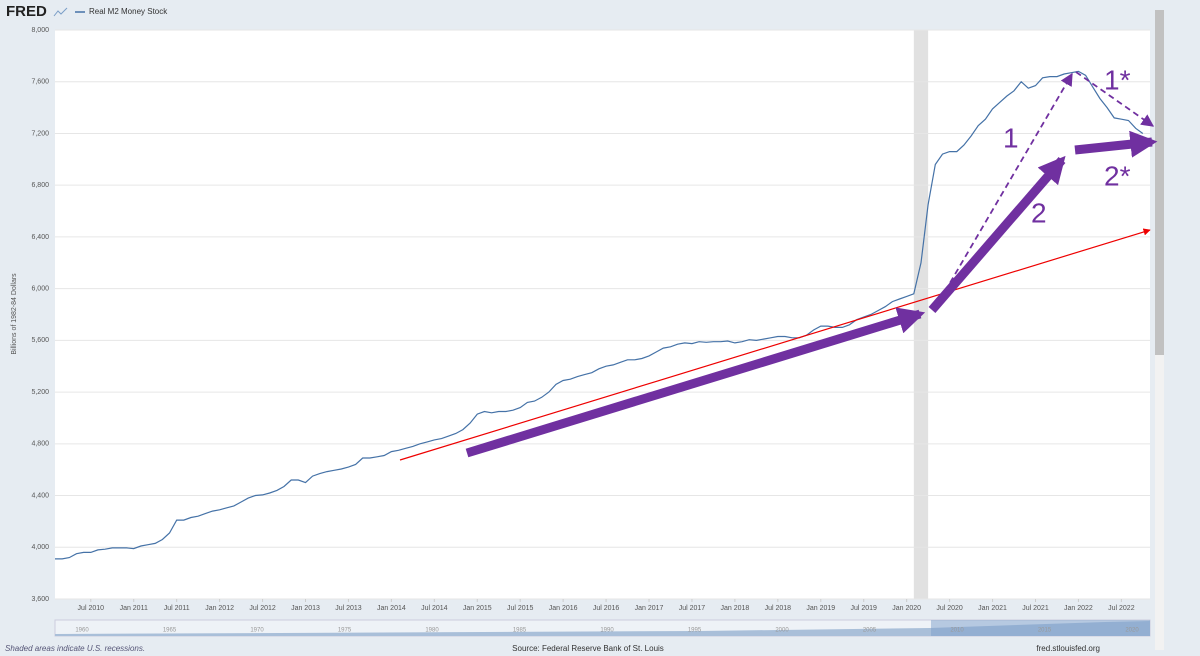 Image resolution: width=1200 pixels, height=656 pixels. I want to click on y-tick-label: 8,000, so click(40, 30).